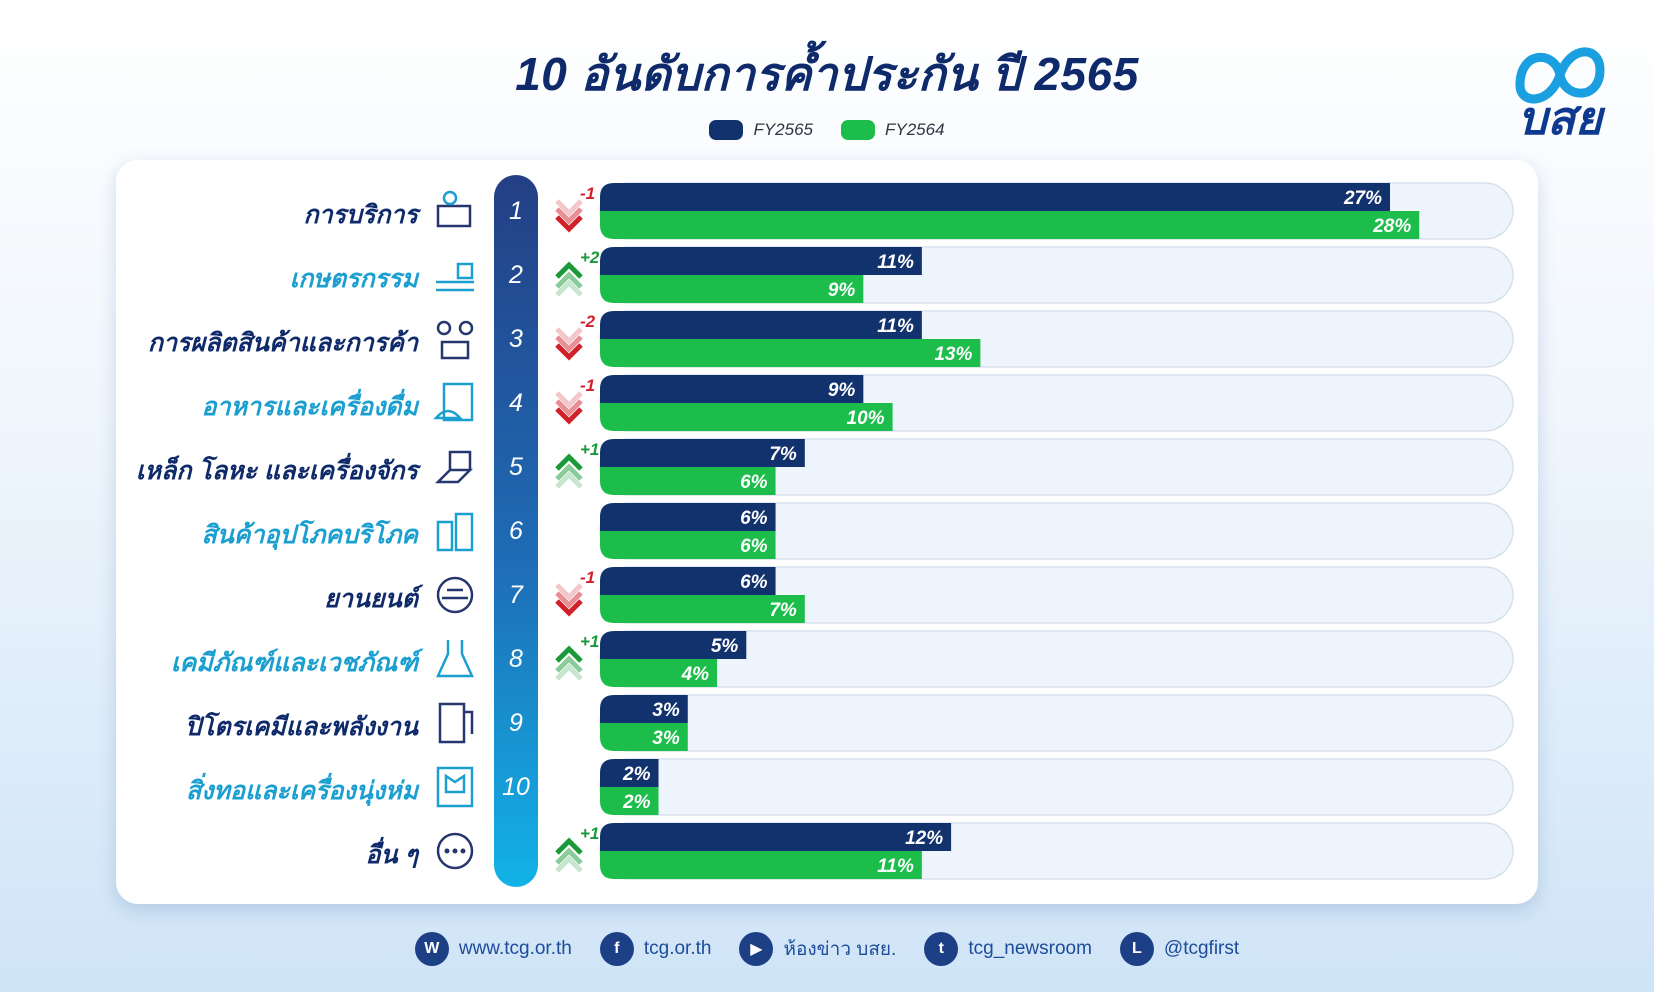 This screenshot has height=992, width=1654. Describe the element at coordinates (1201, 948) in the screenshot. I see `footer-link-text: @tcgfirst` at that location.